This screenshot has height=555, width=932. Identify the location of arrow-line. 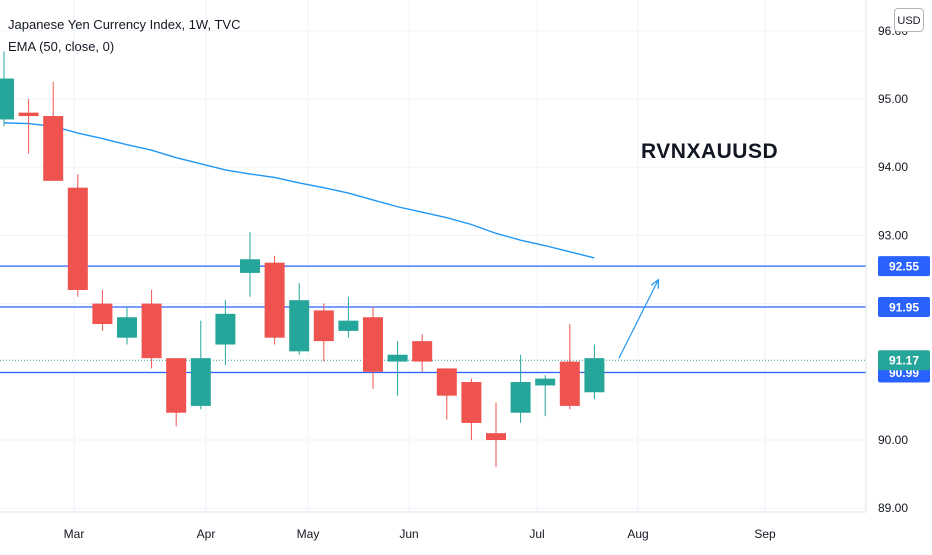
(638, 319).